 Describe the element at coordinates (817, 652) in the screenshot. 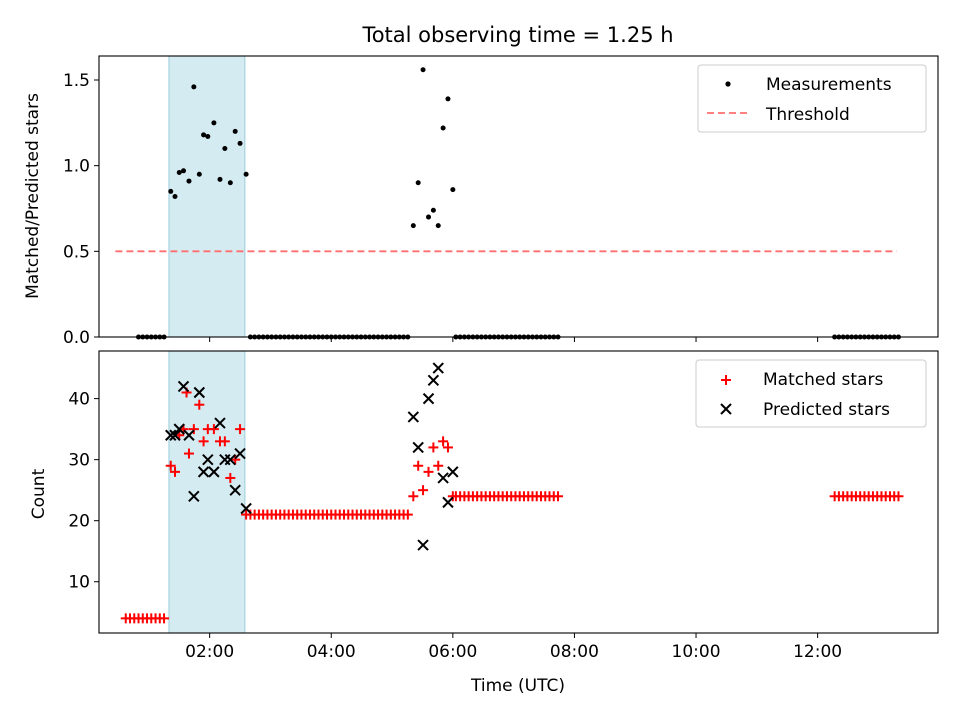

I see `x-tick-label: 12:00` at that location.